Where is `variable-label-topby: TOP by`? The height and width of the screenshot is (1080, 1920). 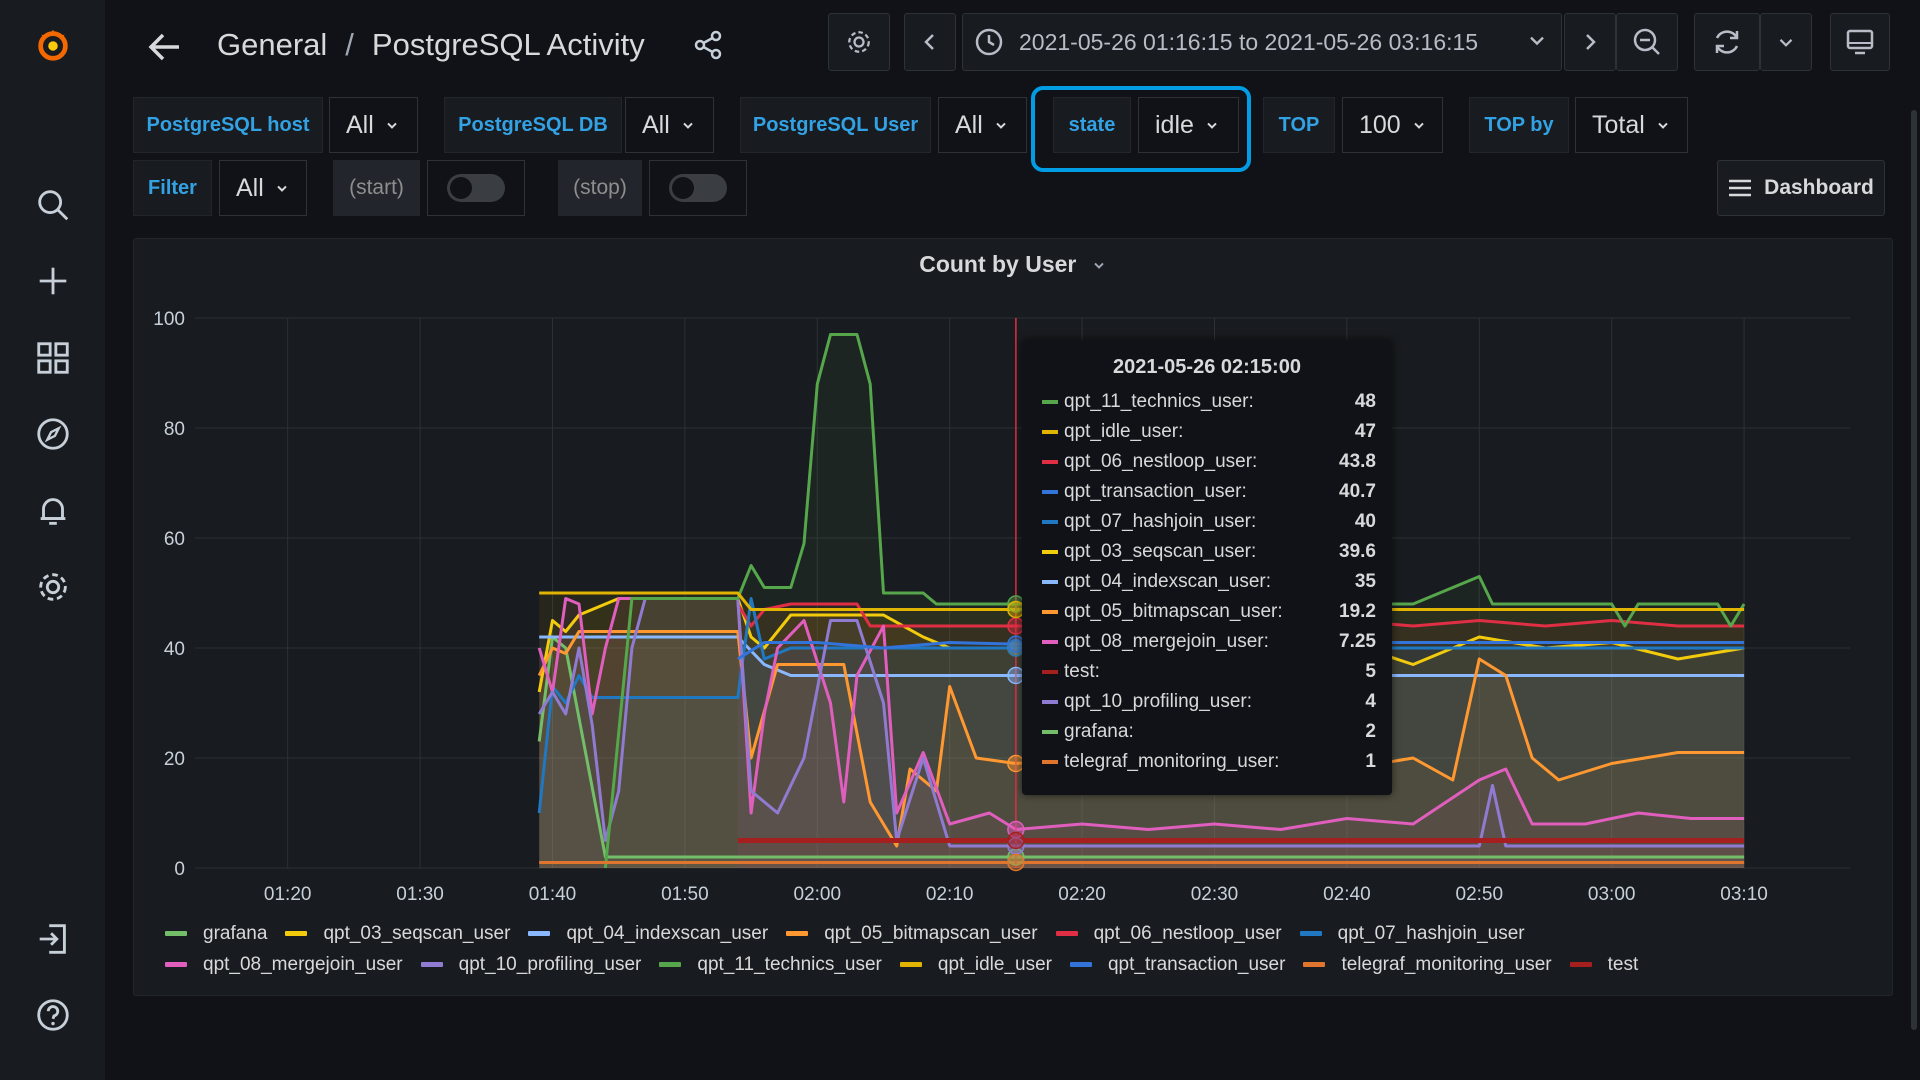
variable-label-topby: TOP by is located at coordinates (1519, 125).